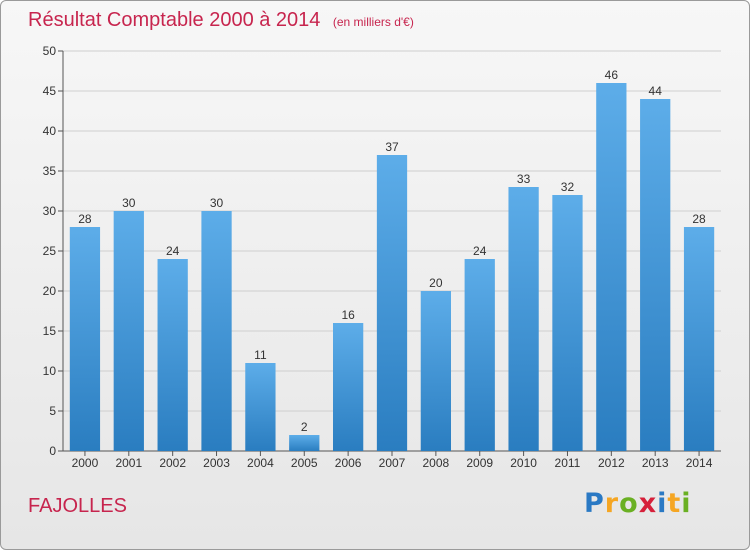  Describe the element at coordinates (348, 315) in the screenshot. I see `bar-value-label: 16` at that location.